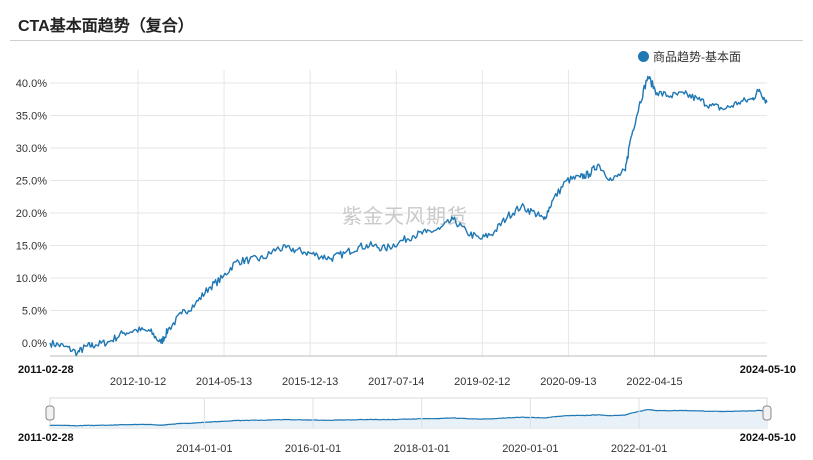 Image resolution: width=813 pixels, height=460 pixels. Describe the element at coordinates (31, 149) in the screenshot. I see `y-tick-label: 30.0%` at that location.